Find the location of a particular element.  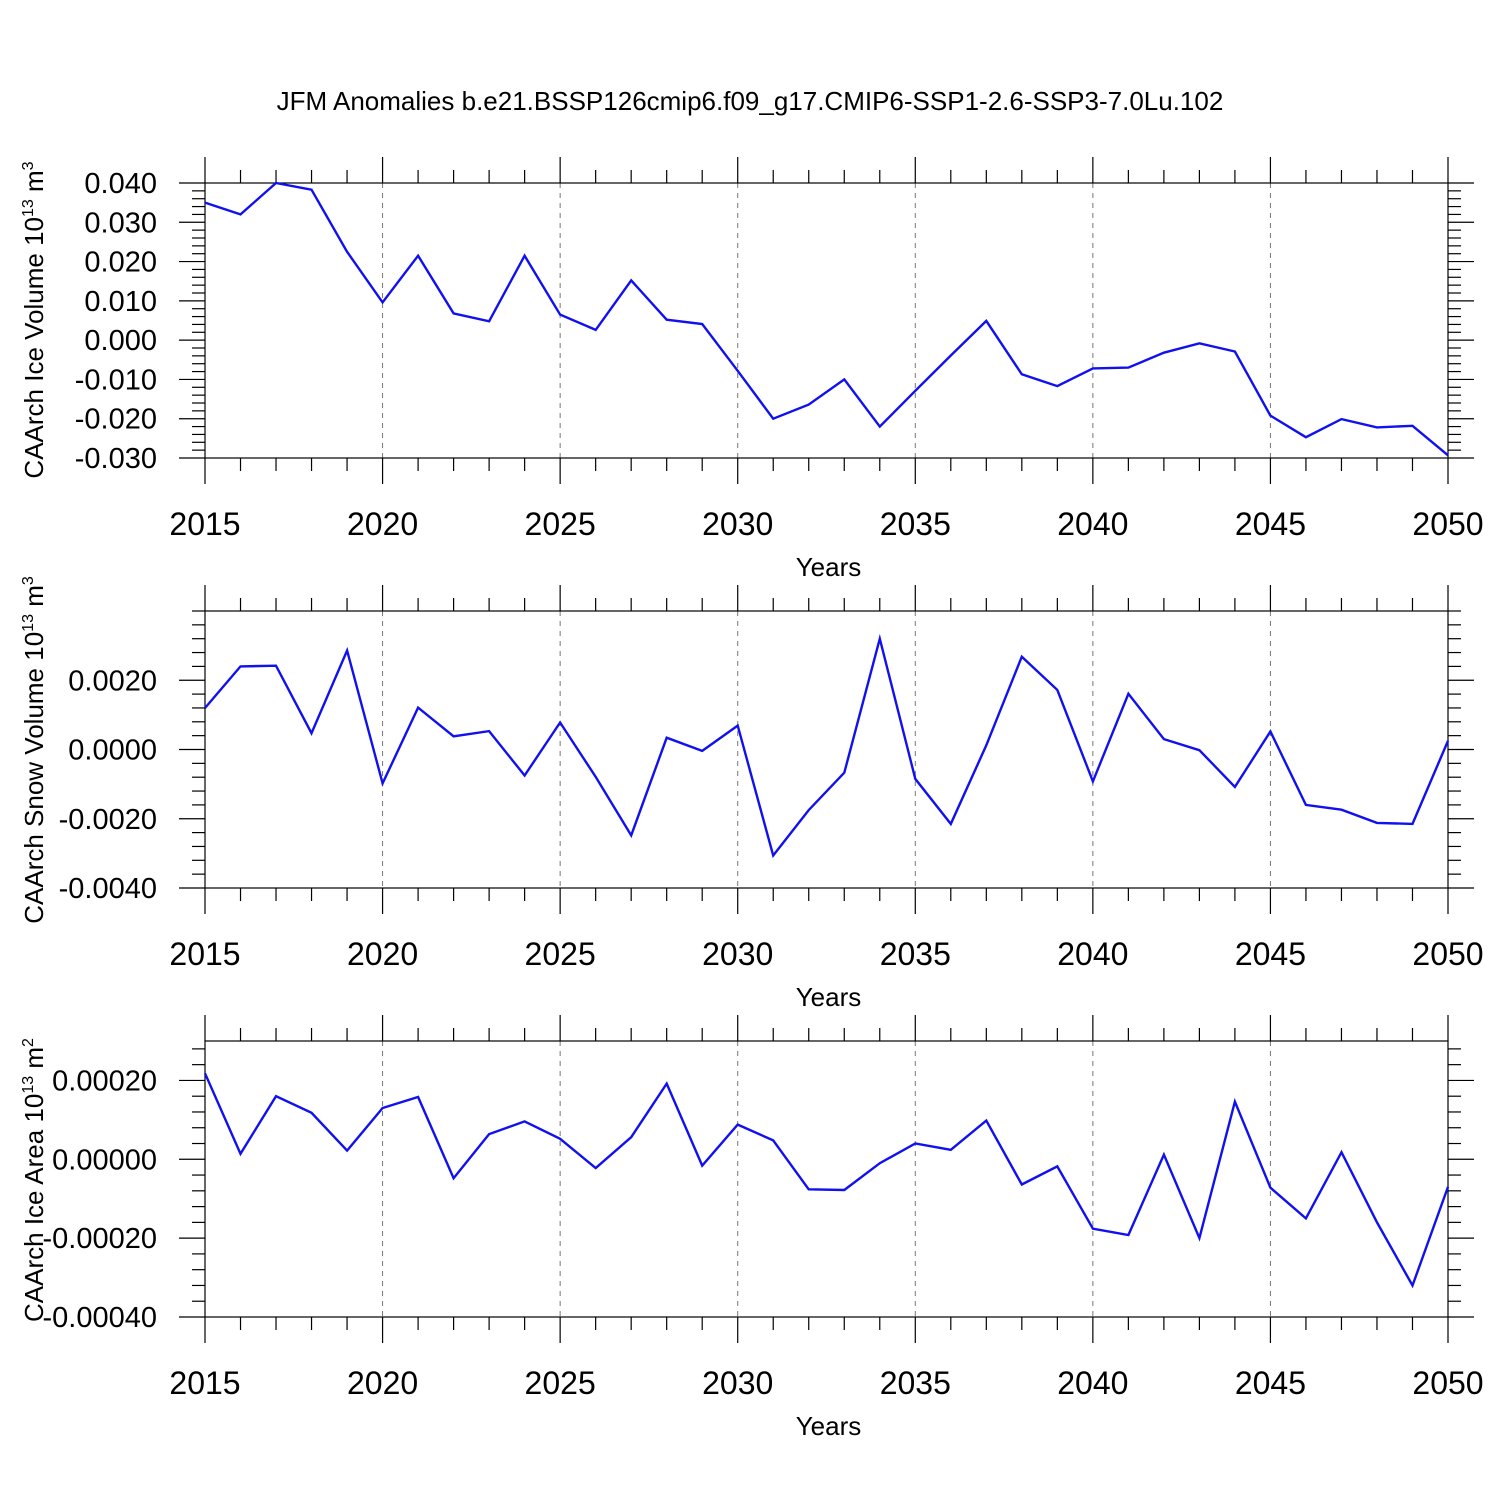

y-tick-label: 0.020 is located at coordinates (120, 263).